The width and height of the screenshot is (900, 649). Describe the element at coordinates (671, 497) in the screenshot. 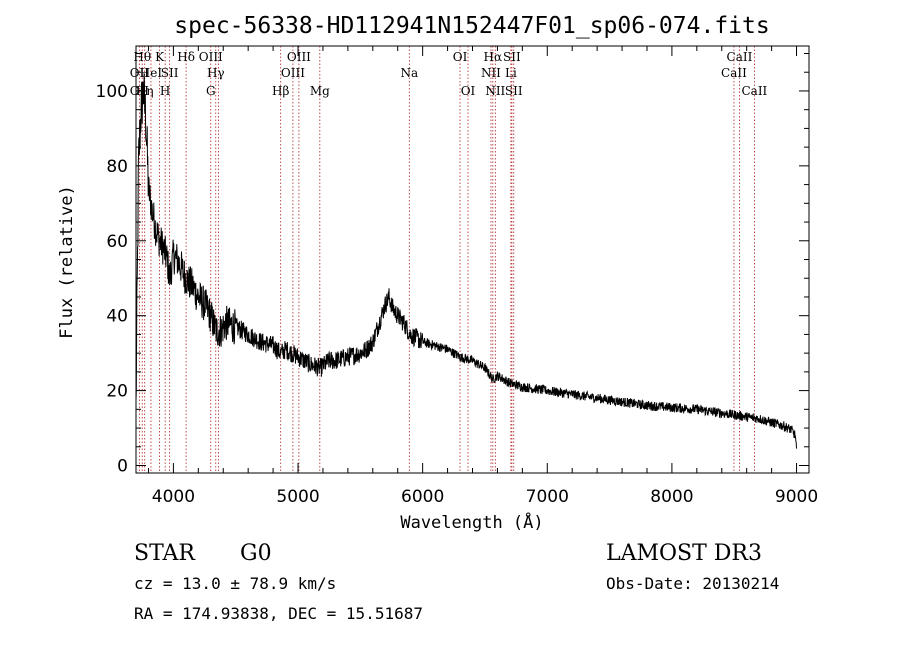

I see `x-tick-label: 8000` at that location.